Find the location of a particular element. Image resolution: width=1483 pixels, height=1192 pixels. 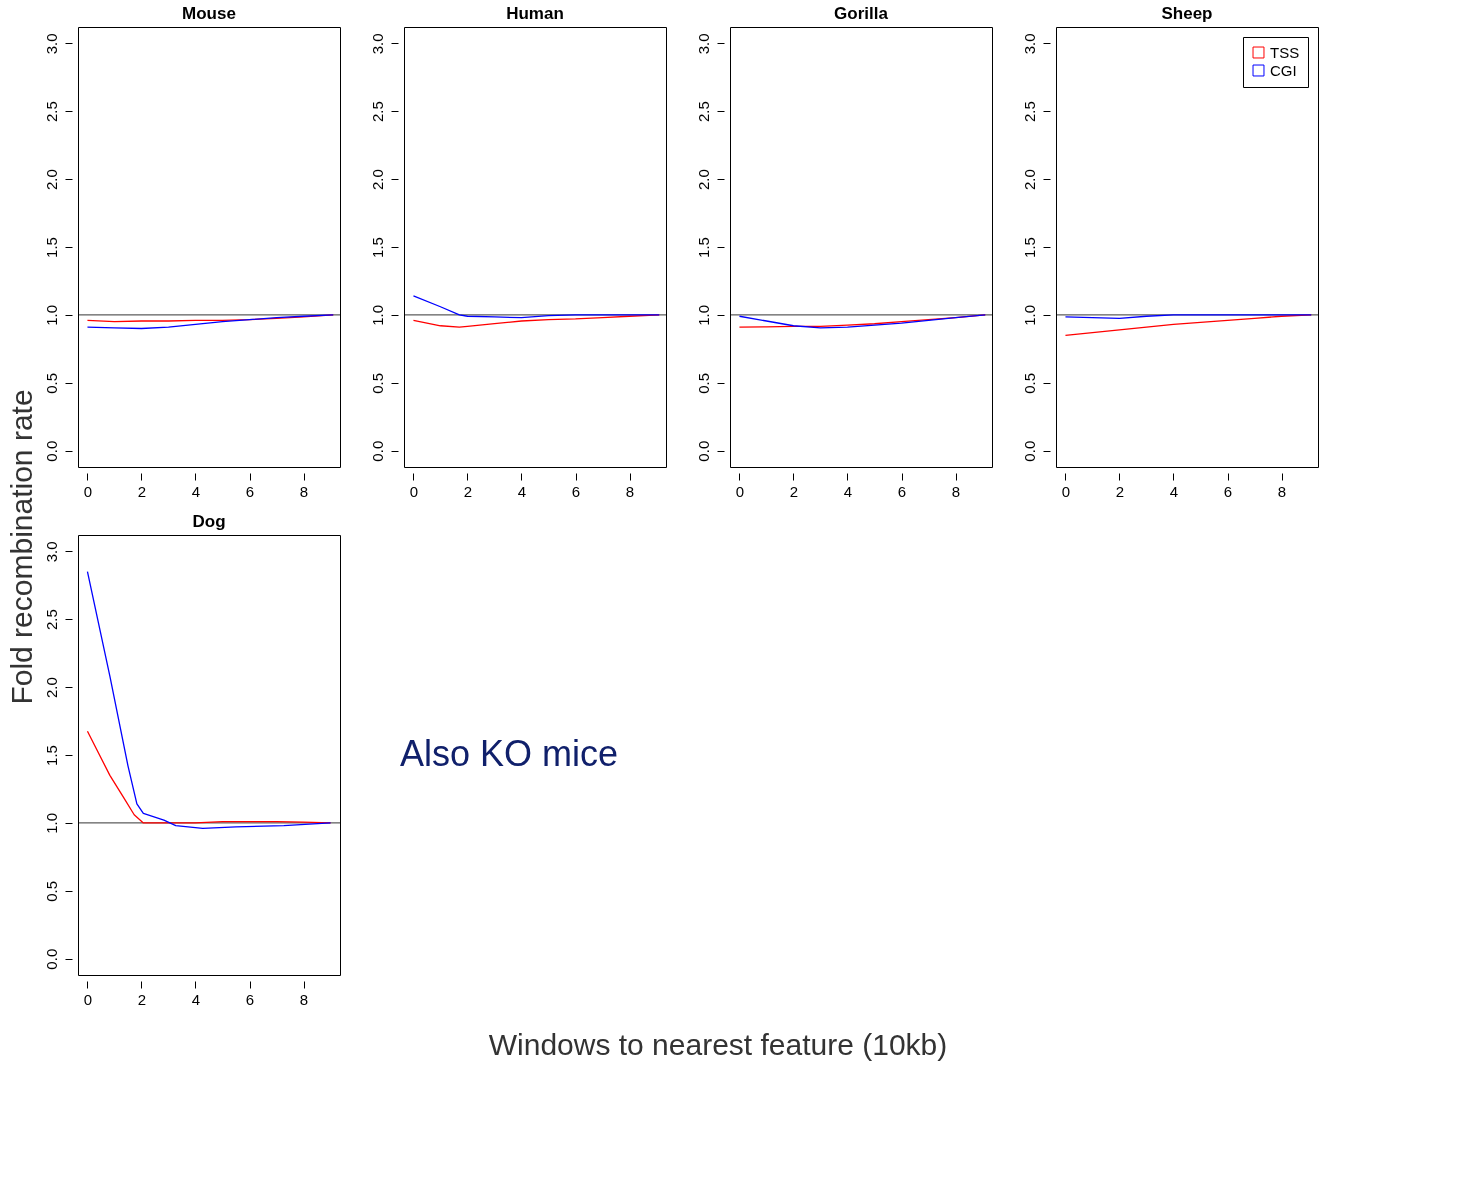

legend-label: CGI is located at coordinates (1283, 70).